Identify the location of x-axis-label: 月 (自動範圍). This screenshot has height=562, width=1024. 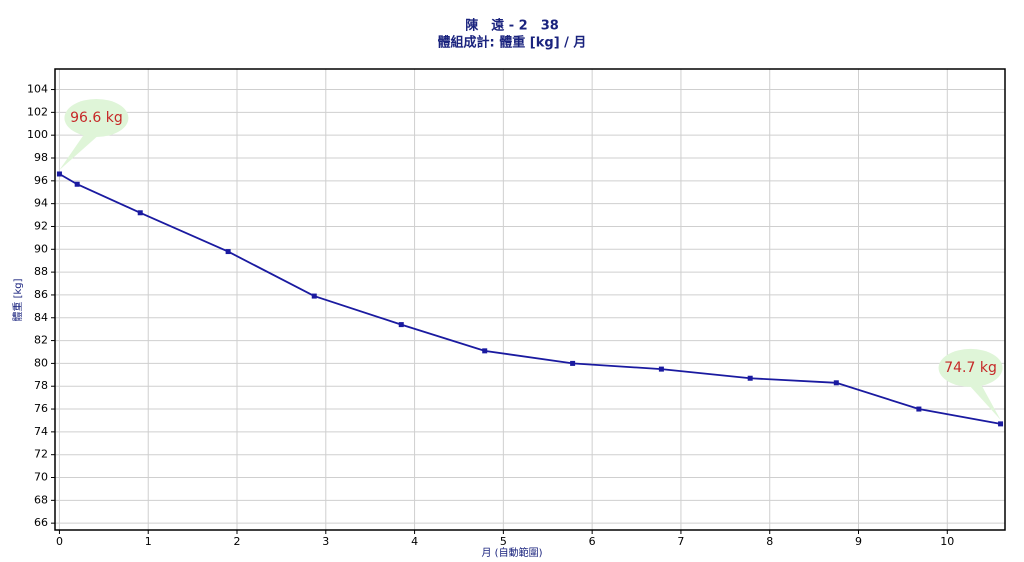
(512, 552).